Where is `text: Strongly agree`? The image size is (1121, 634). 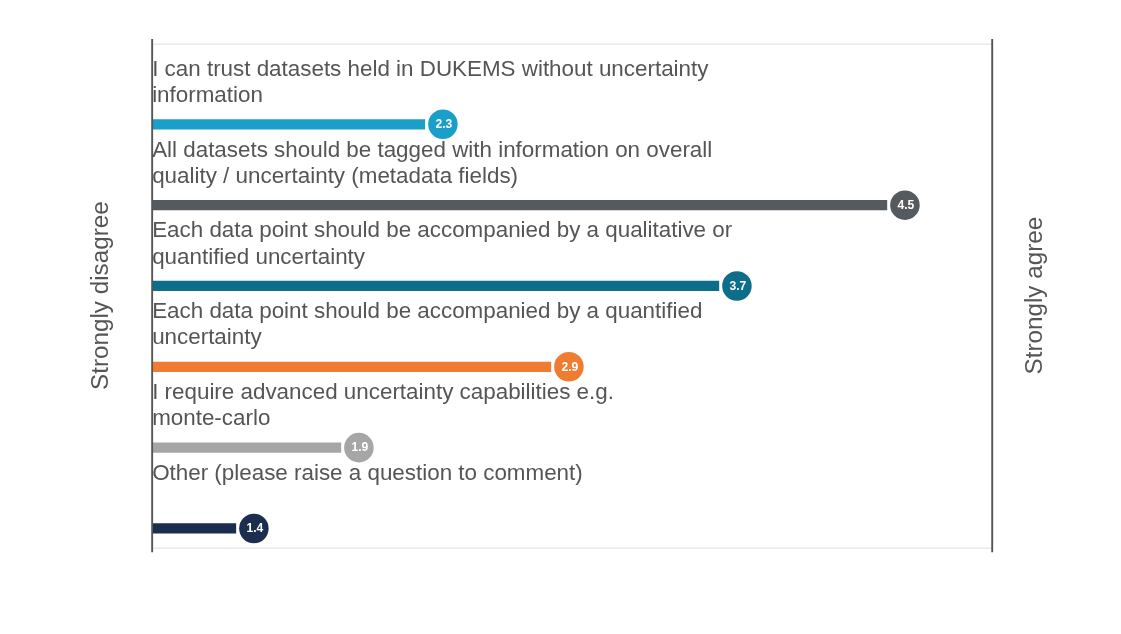
text: Strongly agree is located at coordinates (1033, 295).